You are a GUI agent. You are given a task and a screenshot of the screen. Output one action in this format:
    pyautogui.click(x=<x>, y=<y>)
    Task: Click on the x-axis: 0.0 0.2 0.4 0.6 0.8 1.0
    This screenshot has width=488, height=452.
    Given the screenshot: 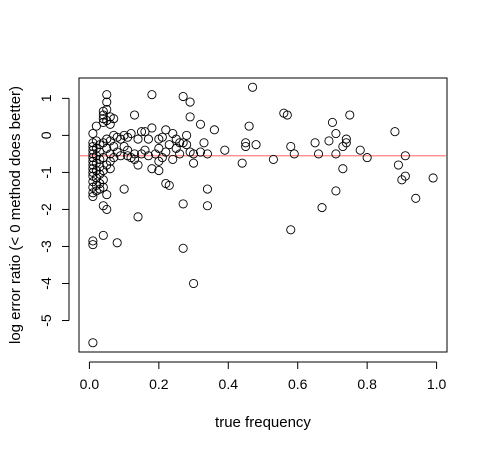 What is the action you would take?
    pyautogui.click(x=263, y=377)
    